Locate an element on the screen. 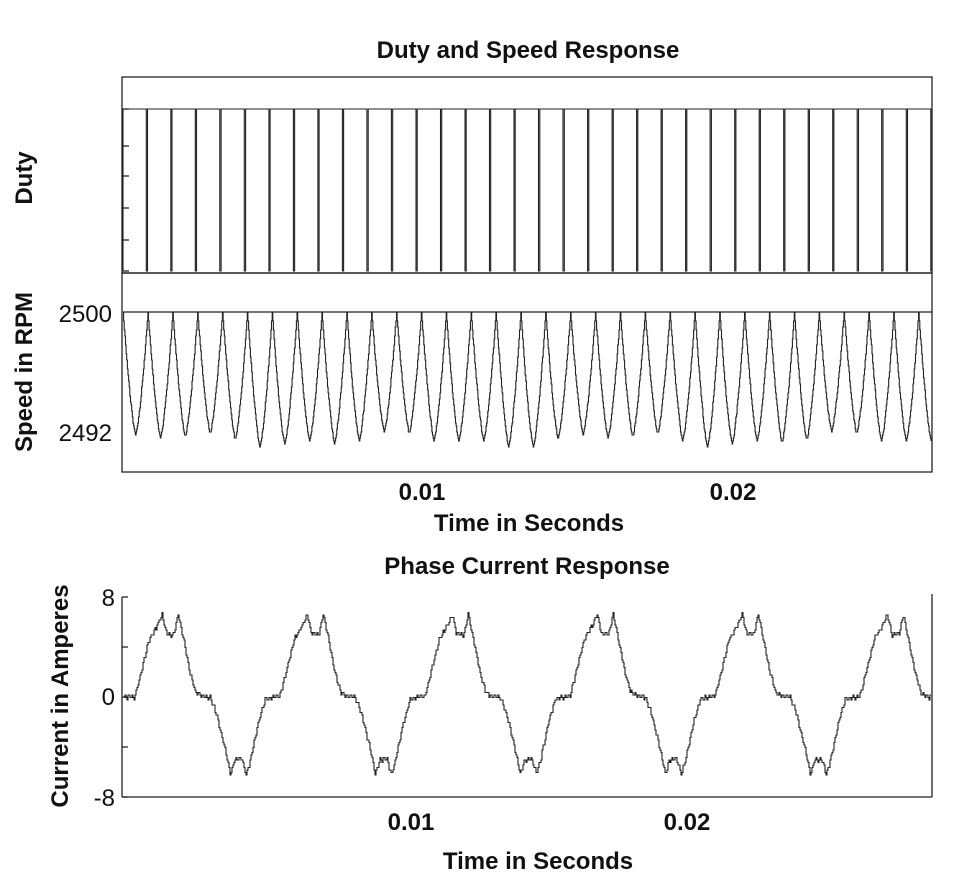 This screenshot has width=961, height=881. bottom-xtick-label: 0.02 is located at coordinates (687, 822).